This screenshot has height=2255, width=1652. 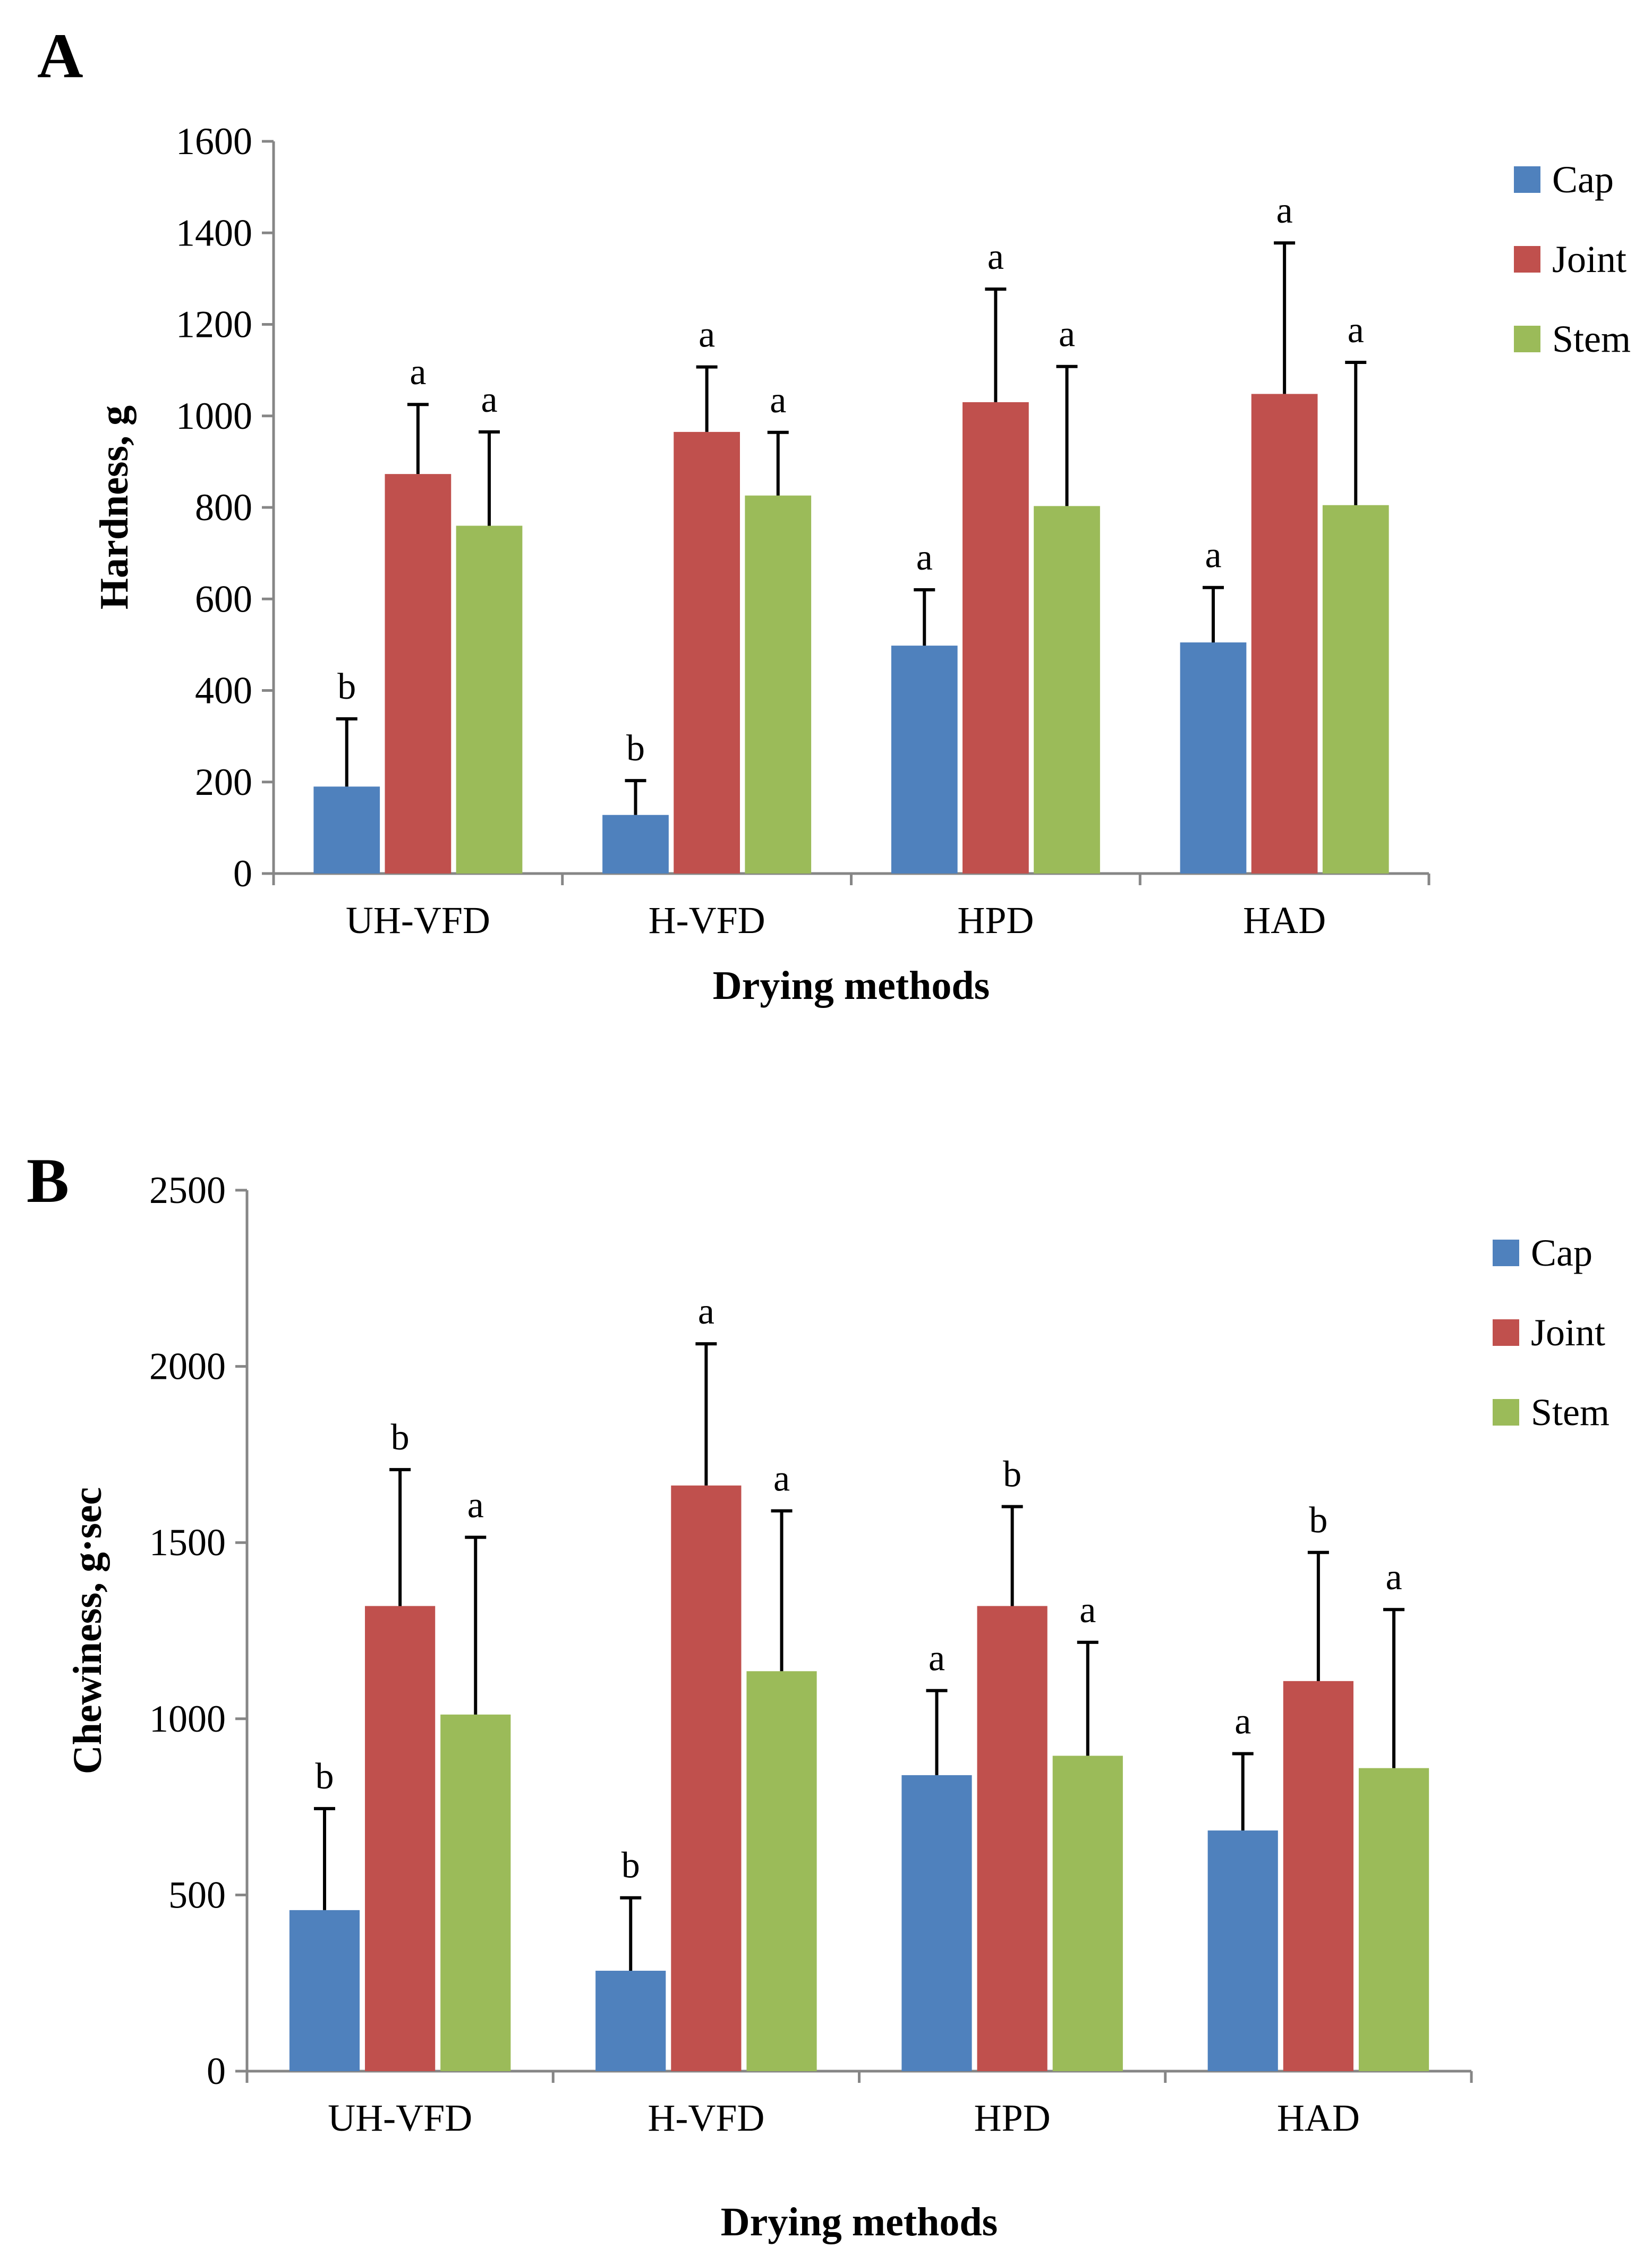 What do you see at coordinates (48, 1181) in the screenshot?
I see `panel-letter-b: B` at bounding box center [48, 1181].